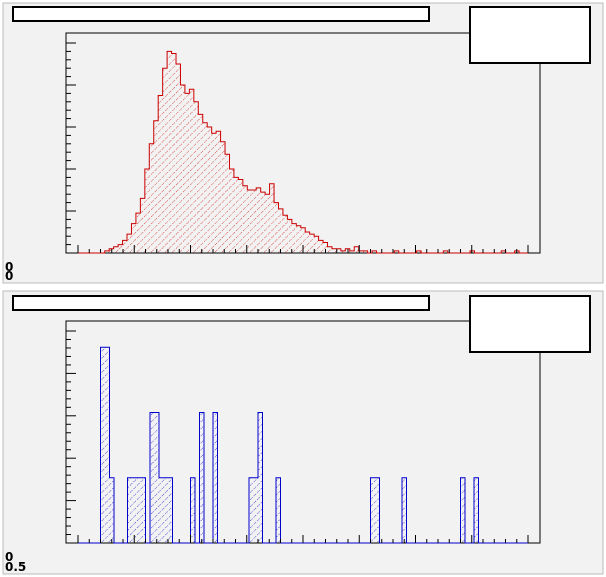 Image resolution: width=606 pixels, height=577 pixels. I want to click on title-box-top, so click(221, 14).